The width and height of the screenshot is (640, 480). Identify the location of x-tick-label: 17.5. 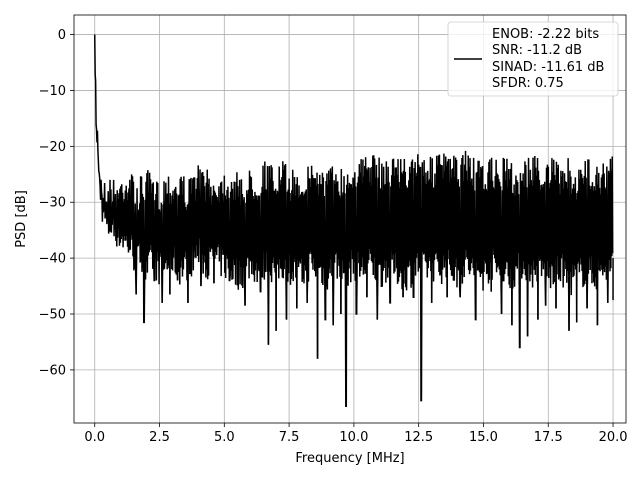
(548, 437).